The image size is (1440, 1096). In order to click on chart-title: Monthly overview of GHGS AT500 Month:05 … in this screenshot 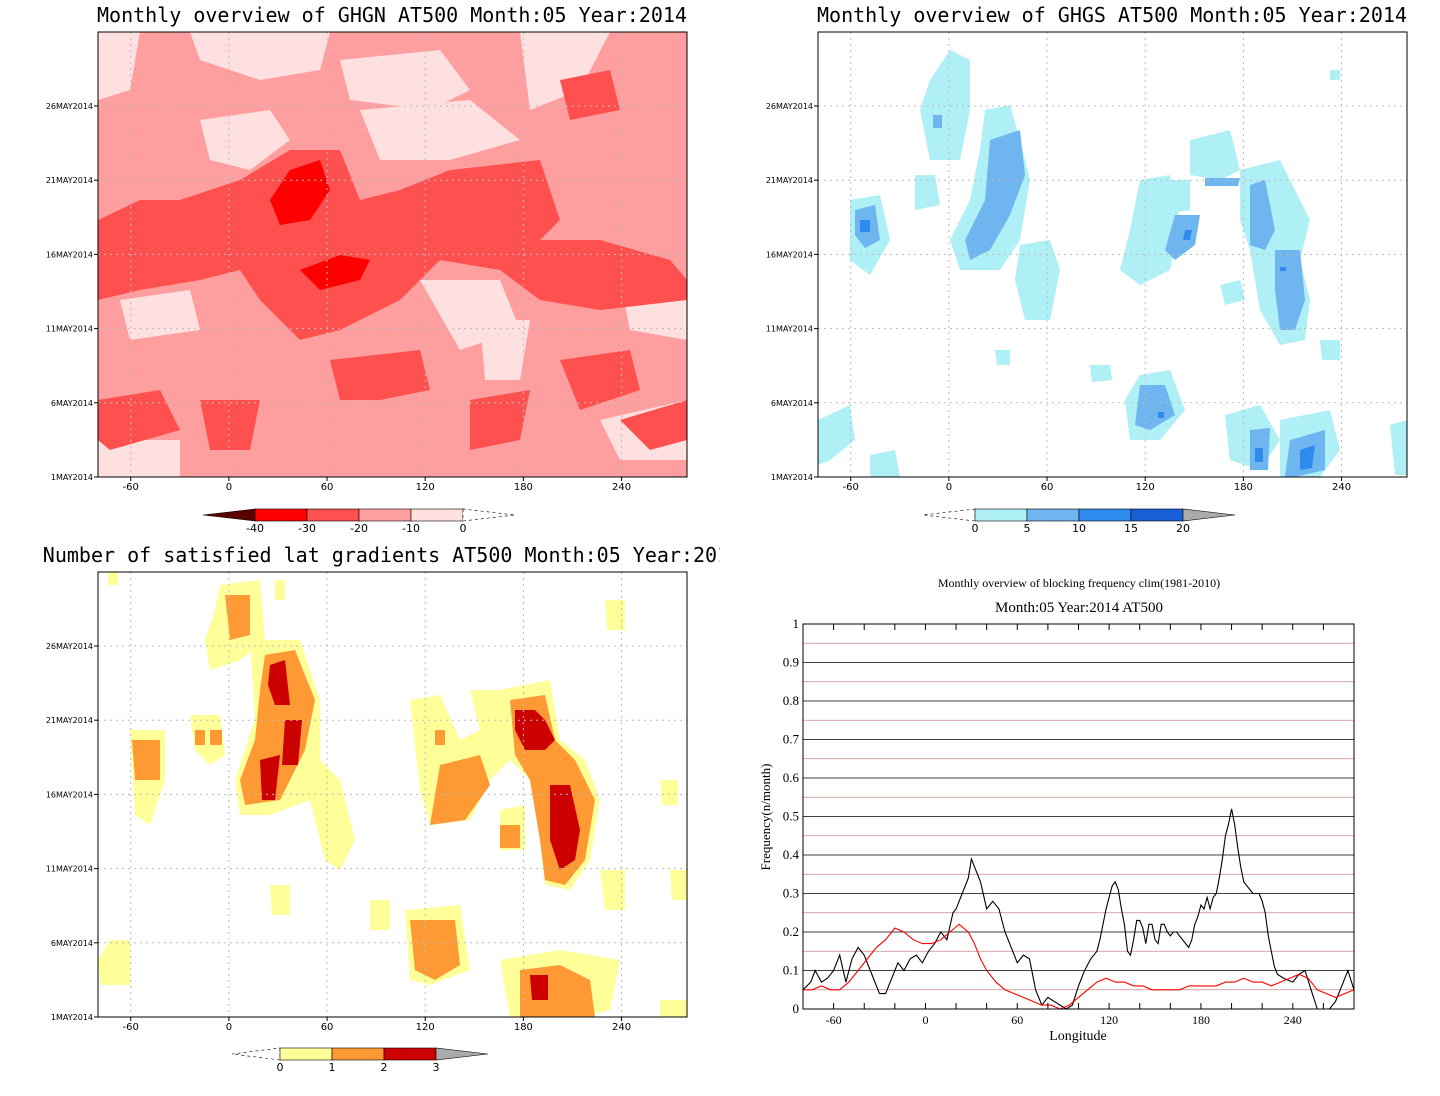, I will do `click(1112, 15)`.